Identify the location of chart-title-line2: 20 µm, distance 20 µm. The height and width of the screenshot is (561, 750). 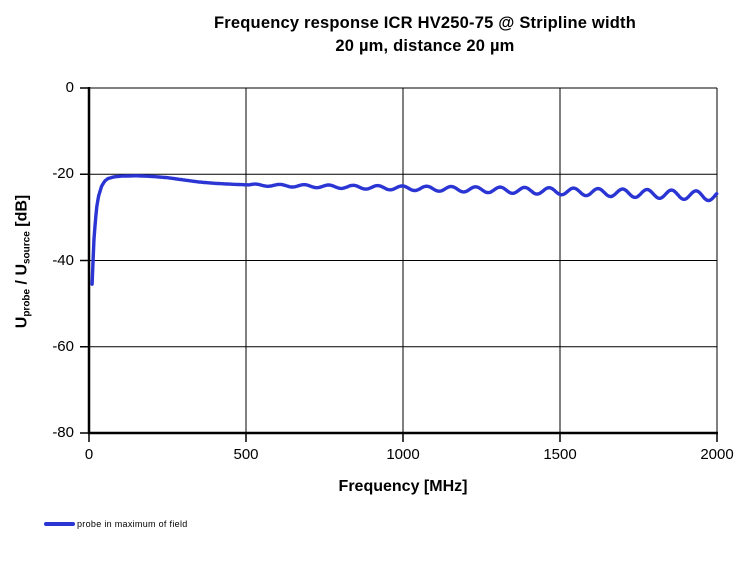
(425, 46).